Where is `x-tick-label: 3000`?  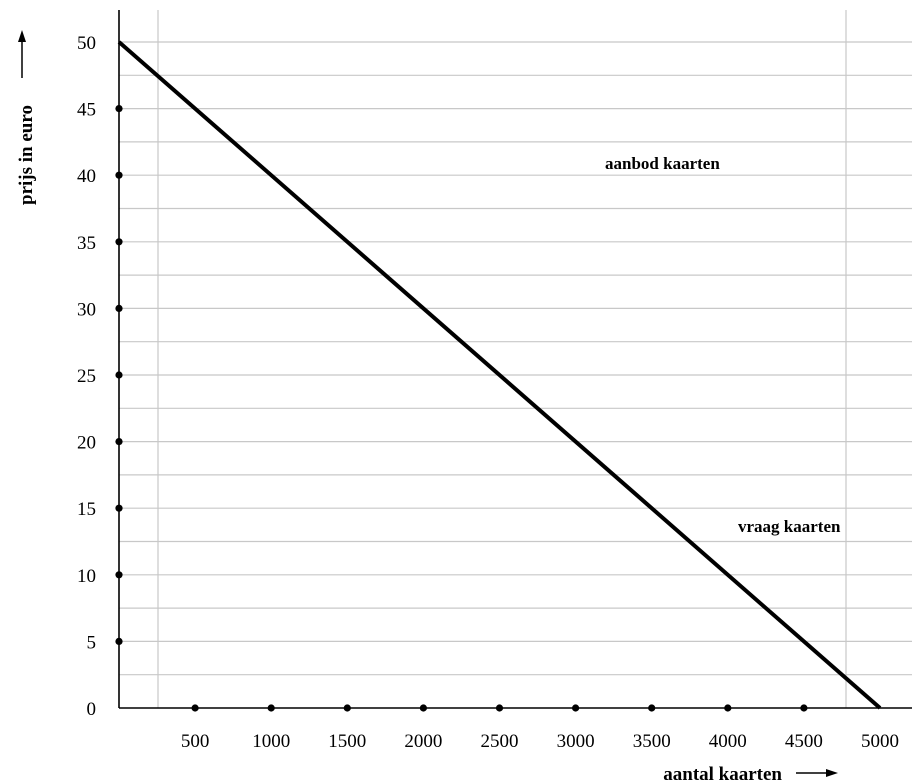
x-tick-label: 3000 is located at coordinates (576, 741).